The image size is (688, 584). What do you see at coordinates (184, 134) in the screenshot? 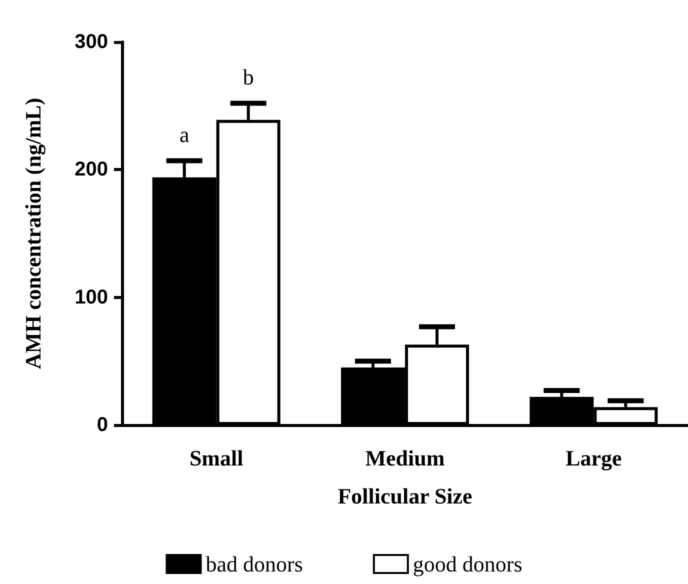
I see `annotation: a` at bounding box center [184, 134].